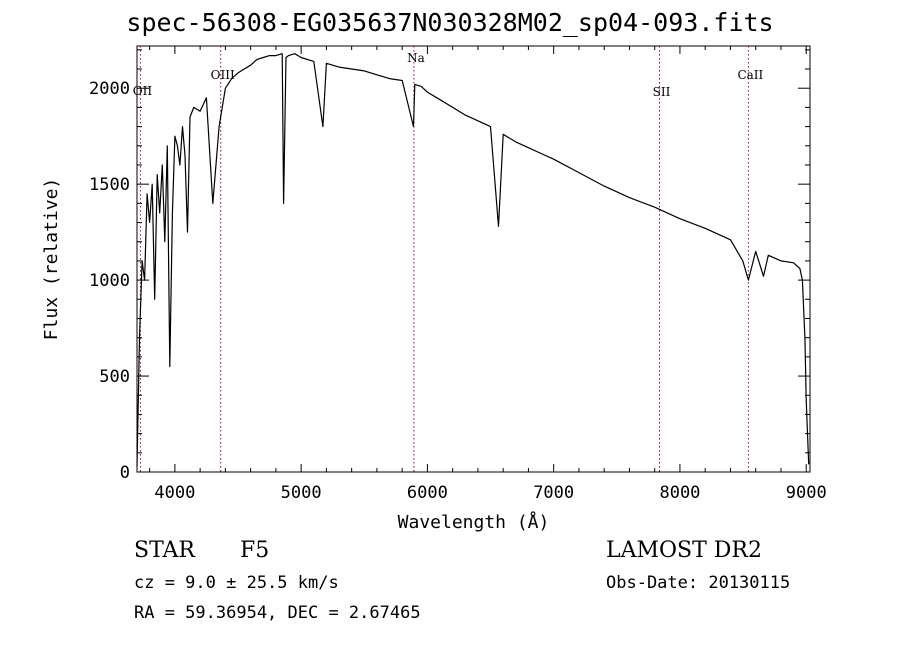  What do you see at coordinates (553, 493) in the screenshot?
I see `x-tick-label: 7000` at bounding box center [553, 493].